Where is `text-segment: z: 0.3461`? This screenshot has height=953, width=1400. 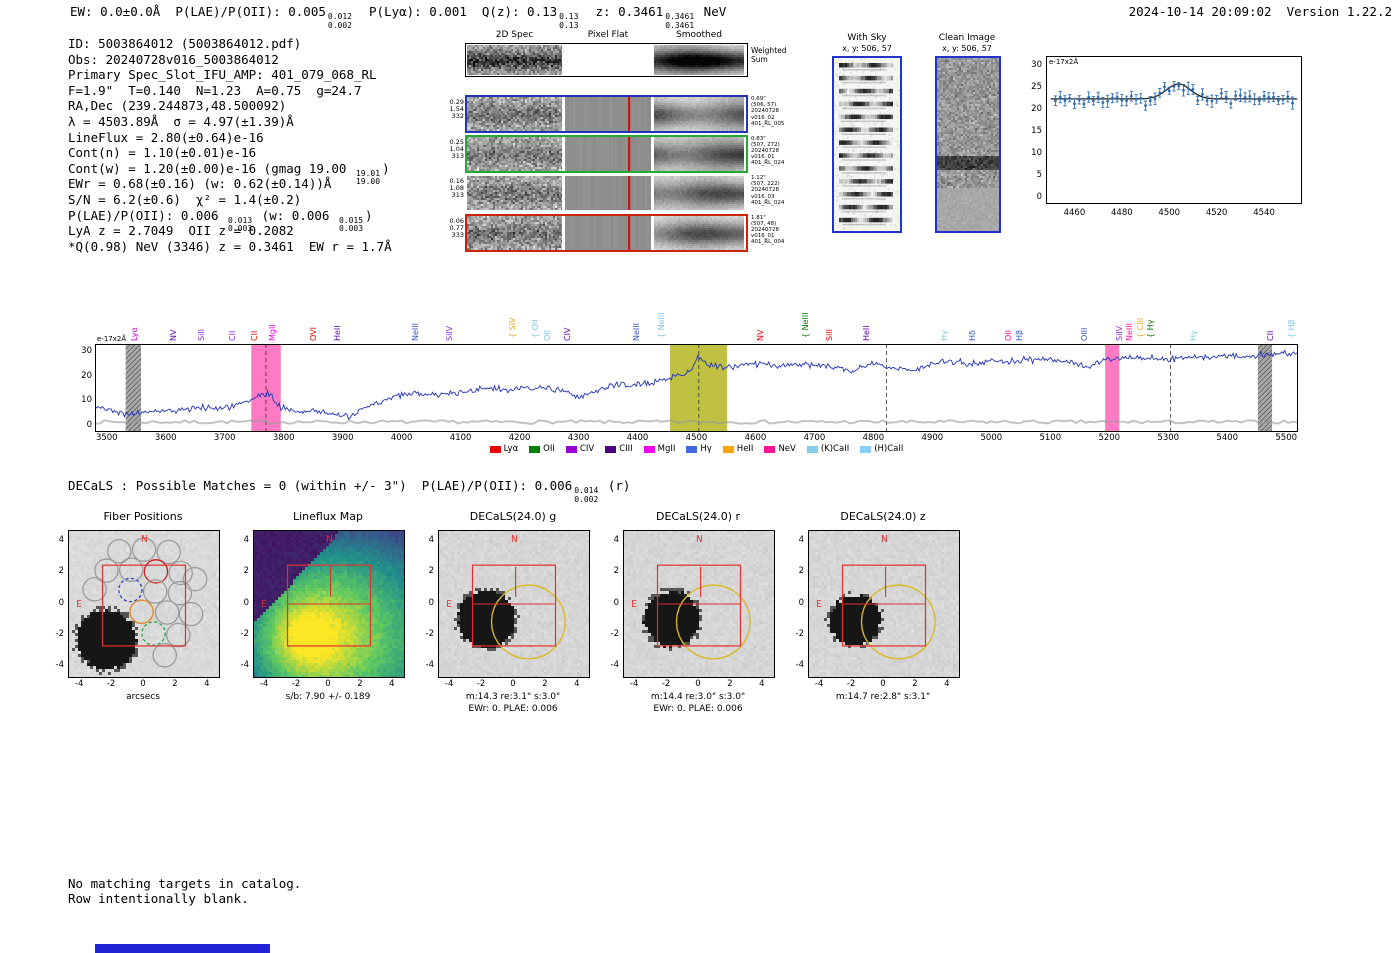 text-segment: z: 0.3461 is located at coordinates (622, 11).